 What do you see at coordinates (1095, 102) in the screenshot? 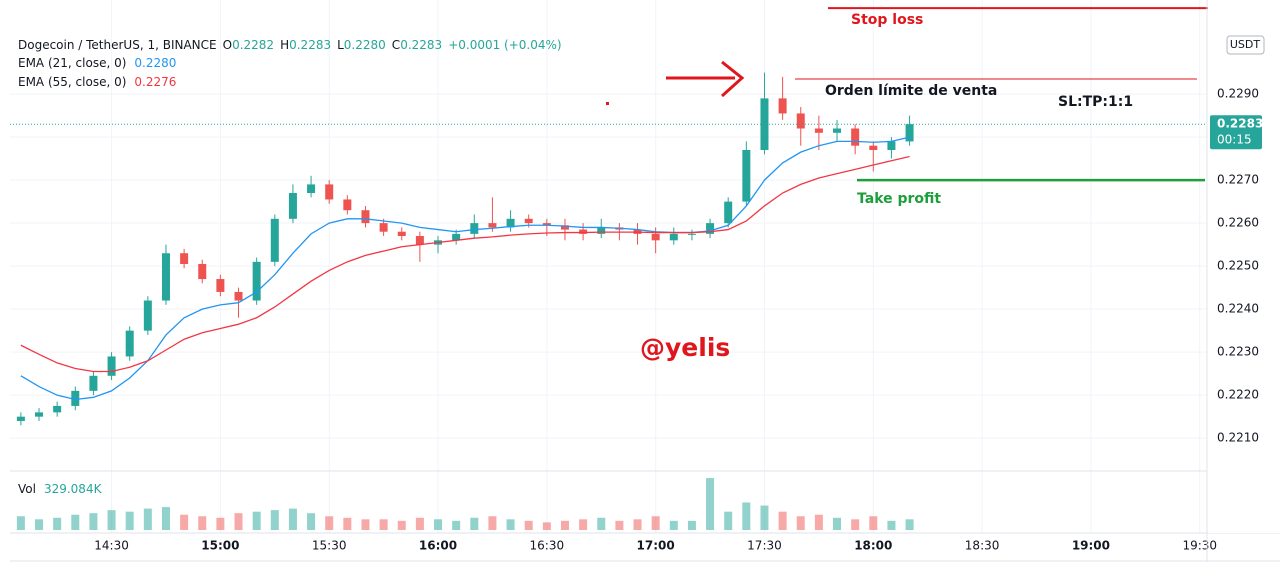
I see `annotation: SL:TP:1:1` at bounding box center [1095, 102].